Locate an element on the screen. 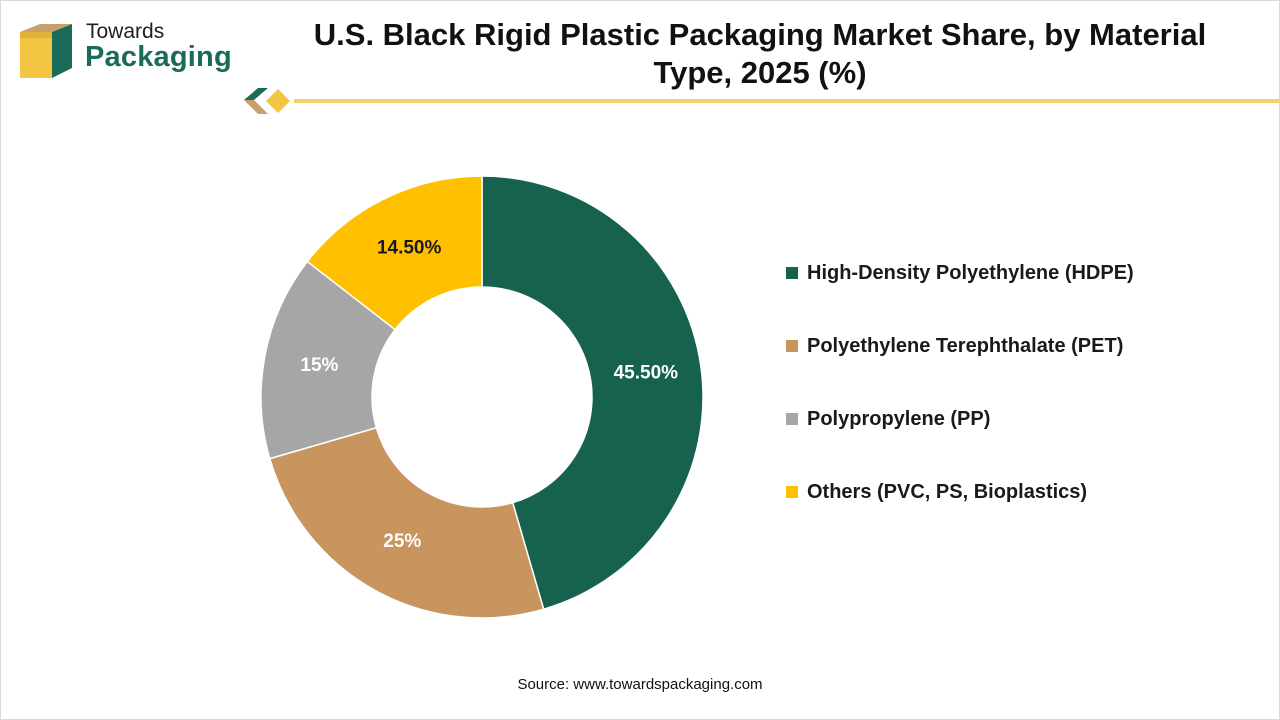 This screenshot has width=1280, height=720. legend-swatch-hdpe is located at coordinates (792, 273).